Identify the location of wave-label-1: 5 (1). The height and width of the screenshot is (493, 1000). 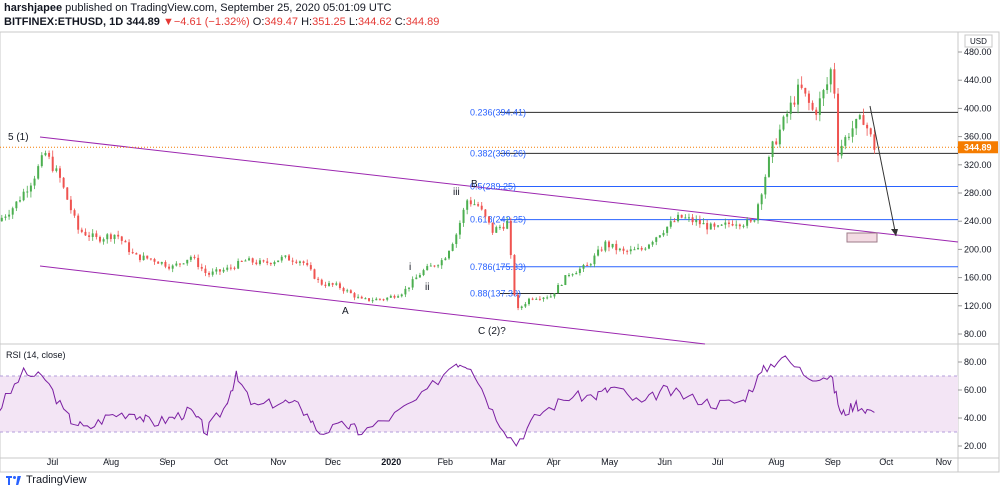
(18, 137).